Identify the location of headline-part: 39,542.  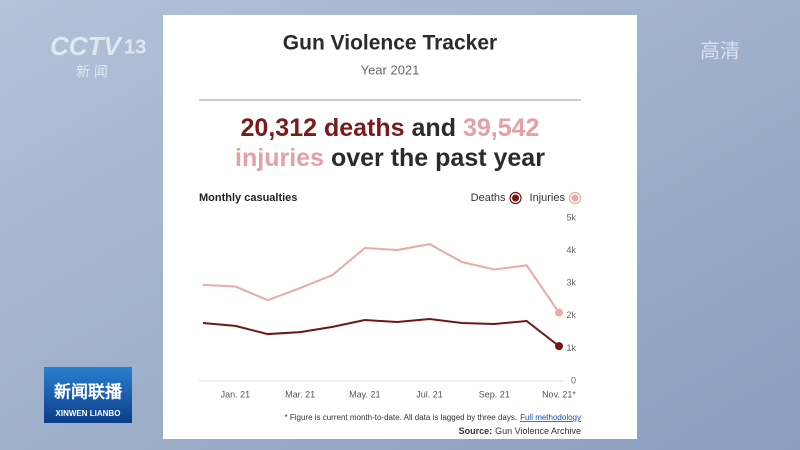
(501, 128).